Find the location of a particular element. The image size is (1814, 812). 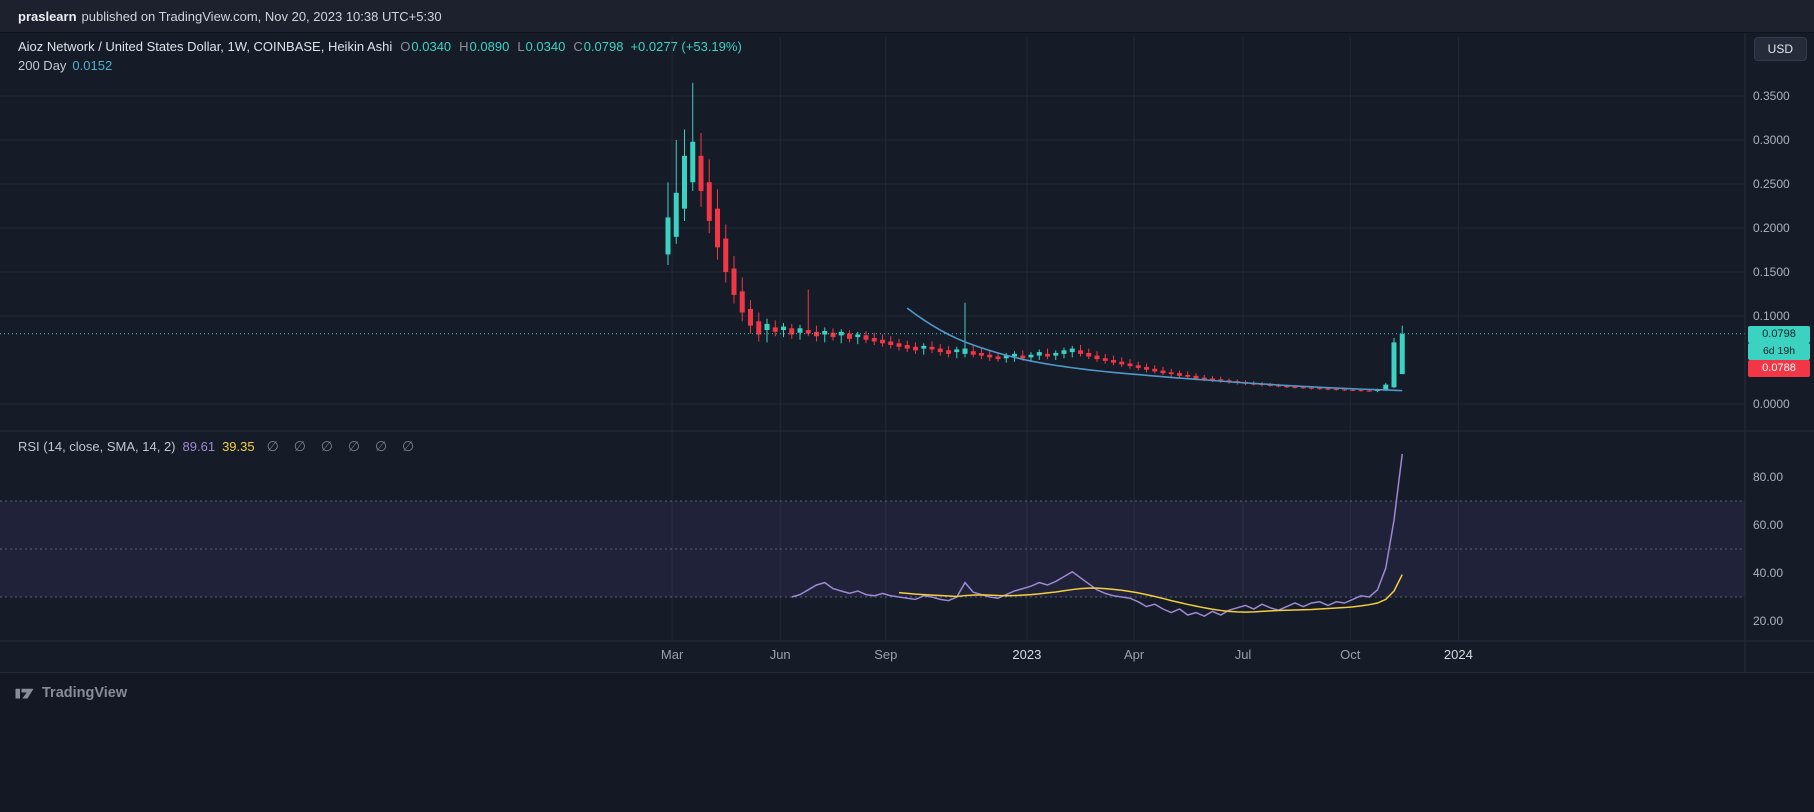

rsi-guide-lines is located at coordinates (872, 549).